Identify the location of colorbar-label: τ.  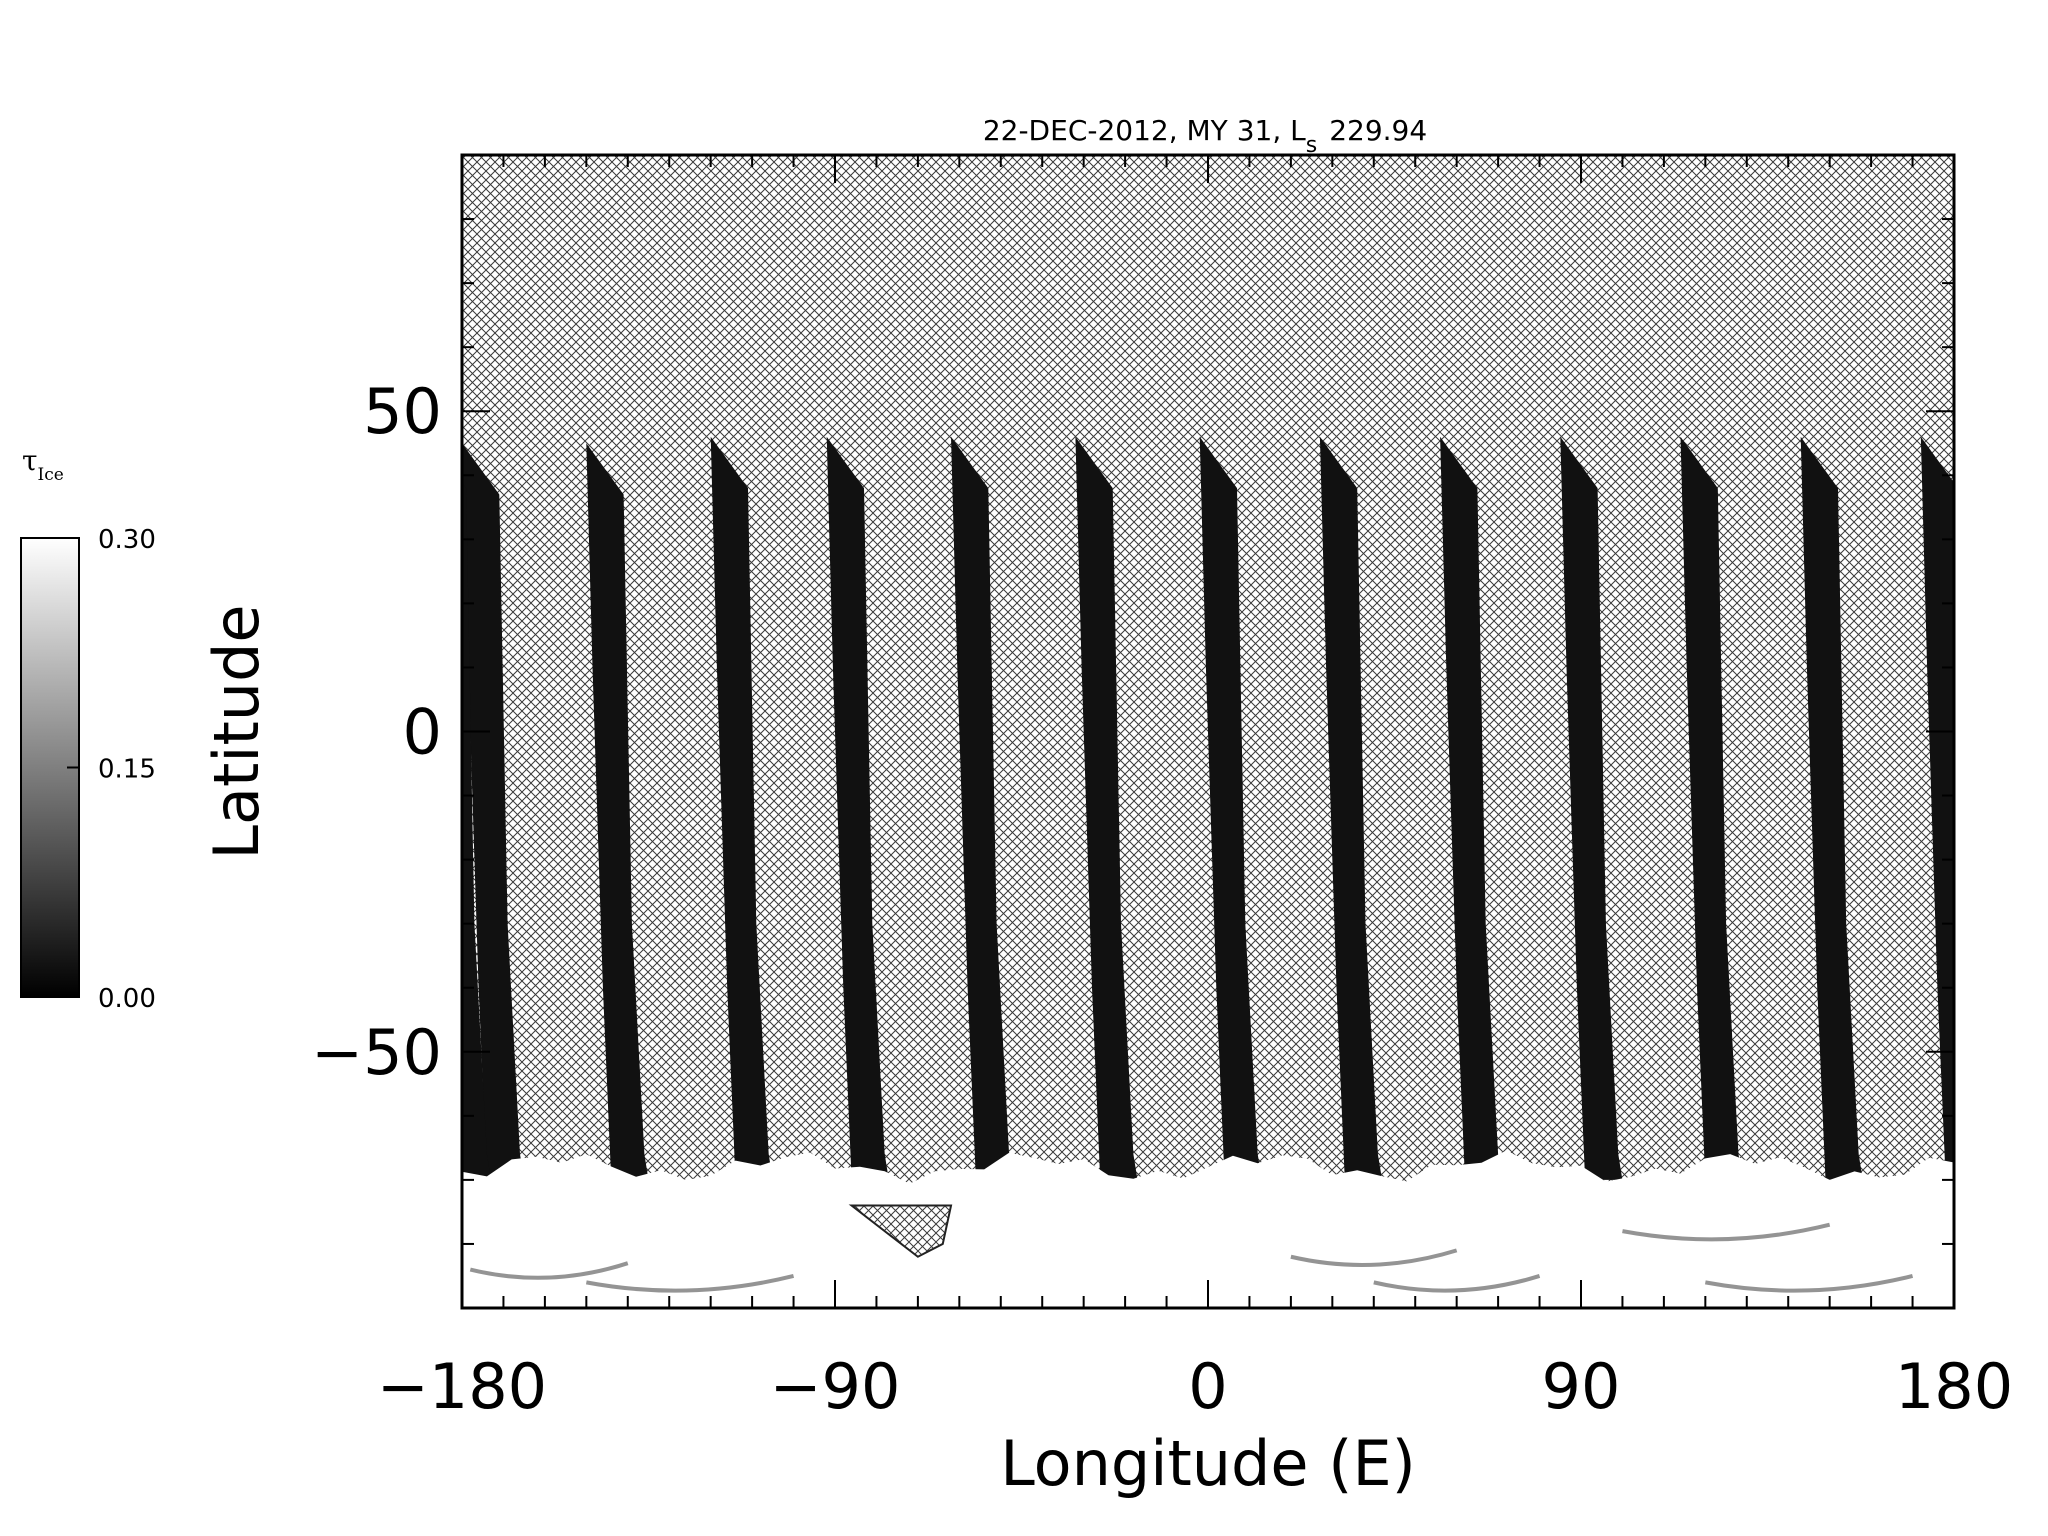
(30, 460).